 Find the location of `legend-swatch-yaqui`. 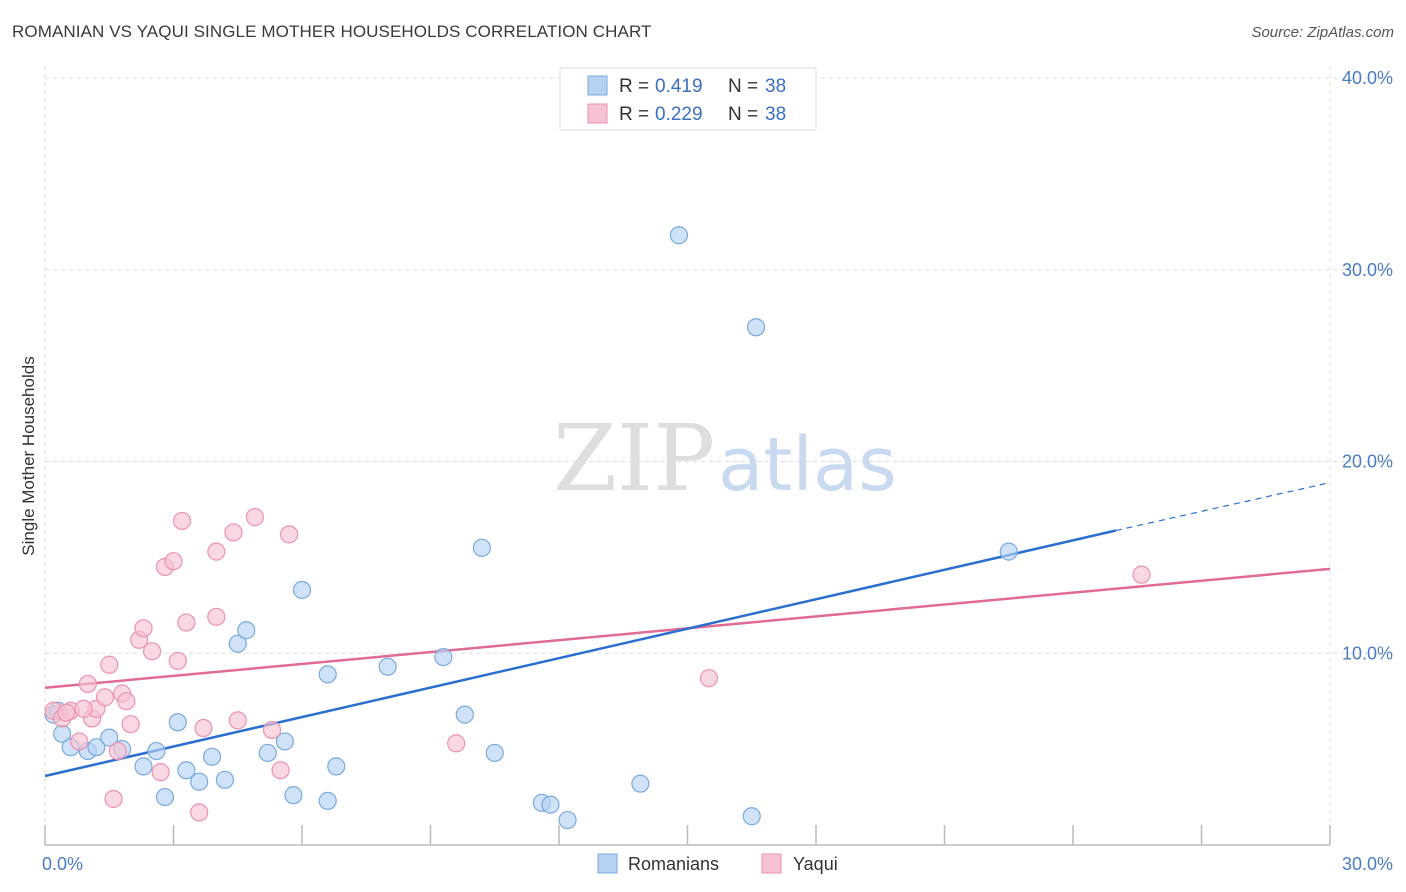

legend-swatch-yaqui is located at coordinates (597, 113).